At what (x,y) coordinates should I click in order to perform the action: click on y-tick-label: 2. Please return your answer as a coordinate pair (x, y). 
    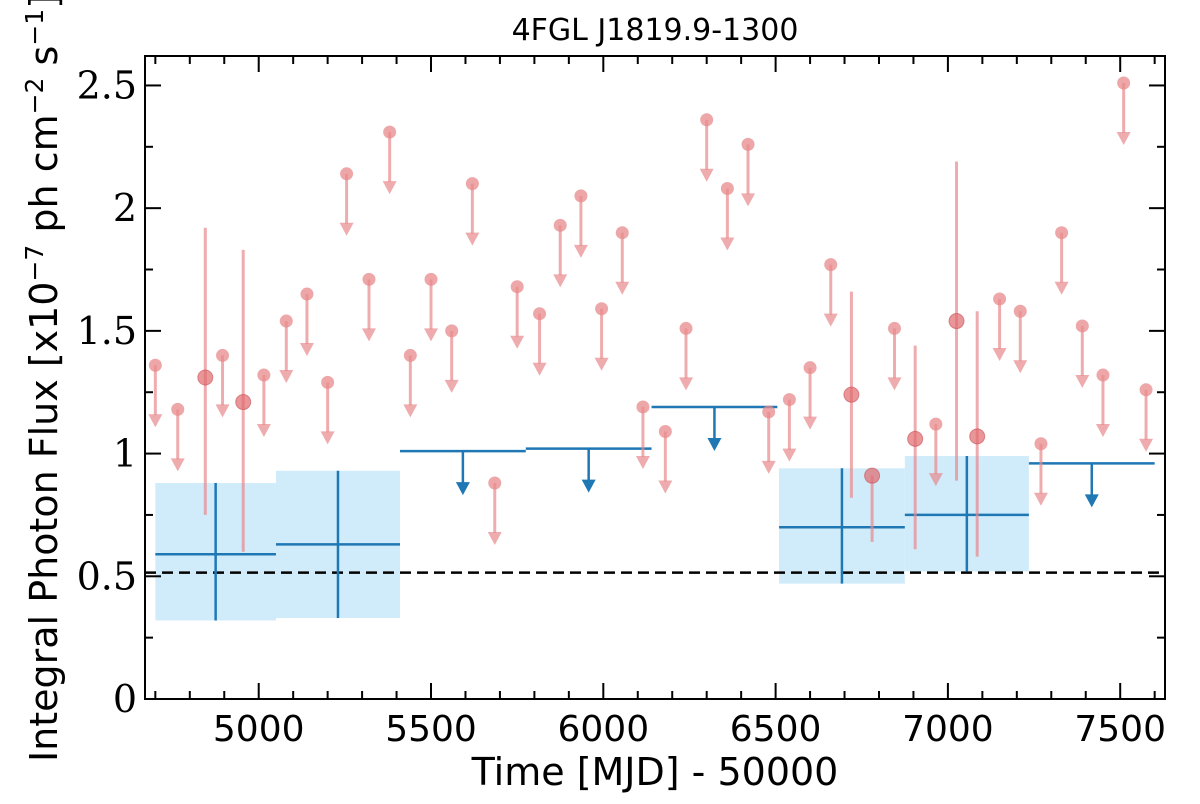
    Looking at the image, I should click on (125, 208).